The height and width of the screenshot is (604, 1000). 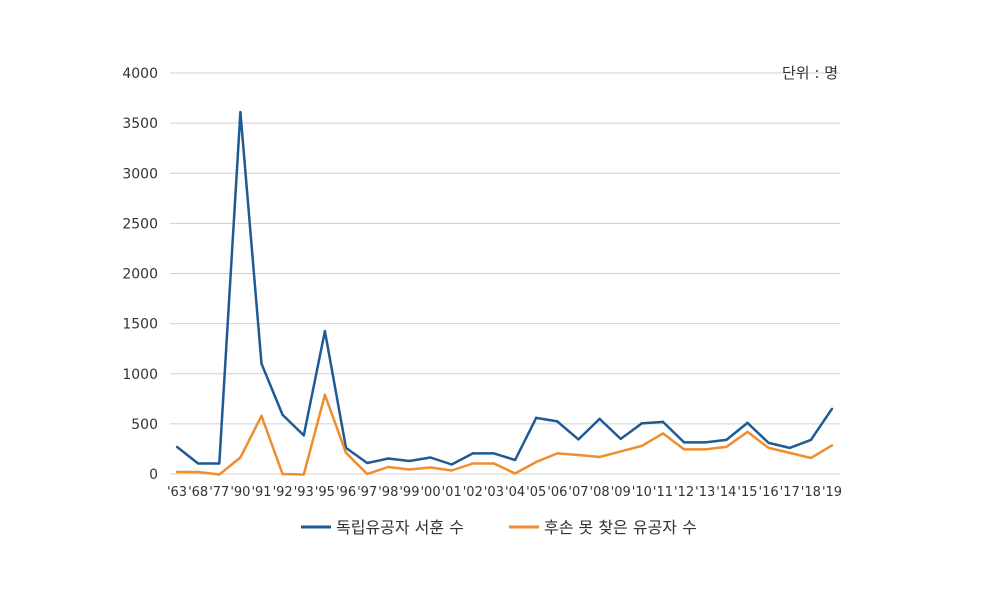 I want to click on x-tick-label: '06, so click(x=557, y=492).